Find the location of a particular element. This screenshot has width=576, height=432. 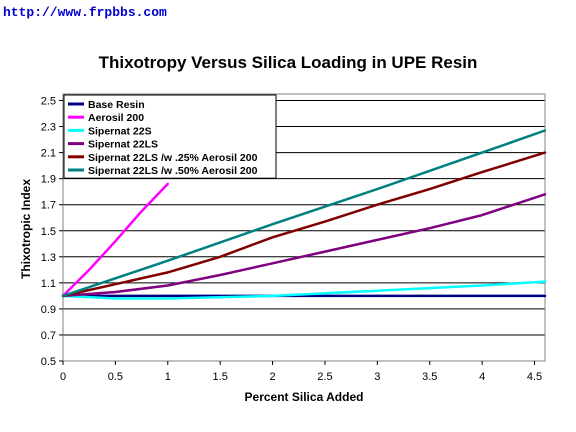

legend-label: Sipernat 22LS /w .50% Aerosil 200 is located at coordinates (173, 171).